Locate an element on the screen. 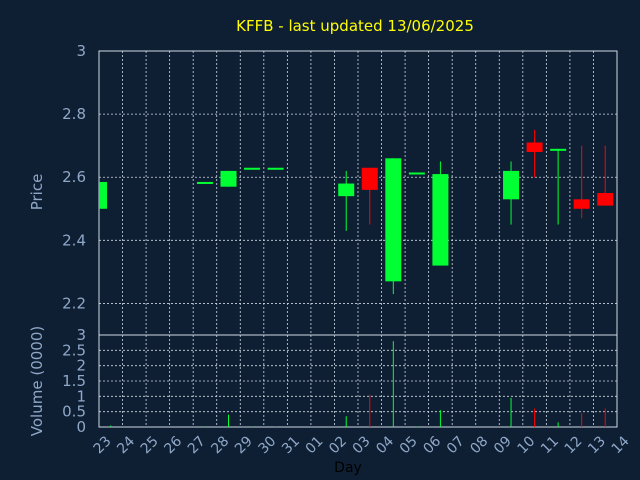 This screenshot has height=480, width=640. x-axis-label: Day is located at coordinates (348, 468).